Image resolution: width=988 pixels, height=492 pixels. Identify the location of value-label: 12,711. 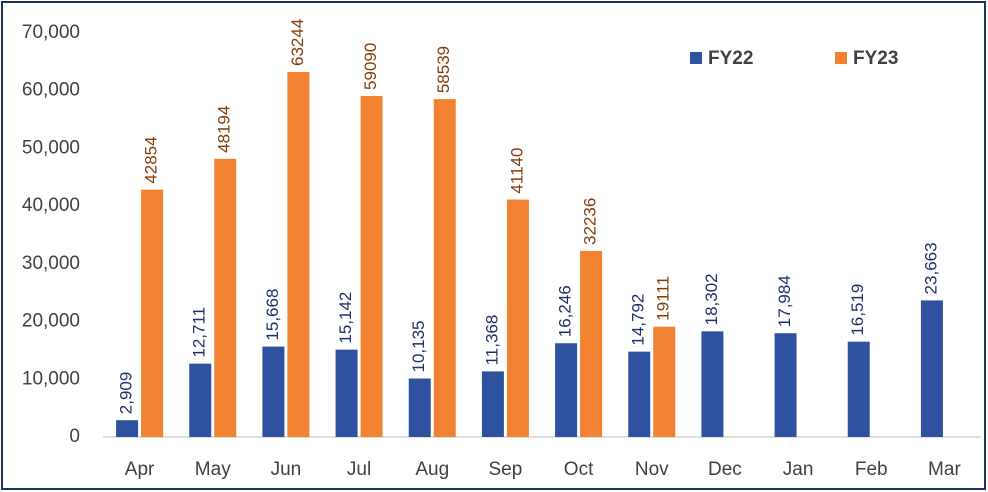
(199, 332).